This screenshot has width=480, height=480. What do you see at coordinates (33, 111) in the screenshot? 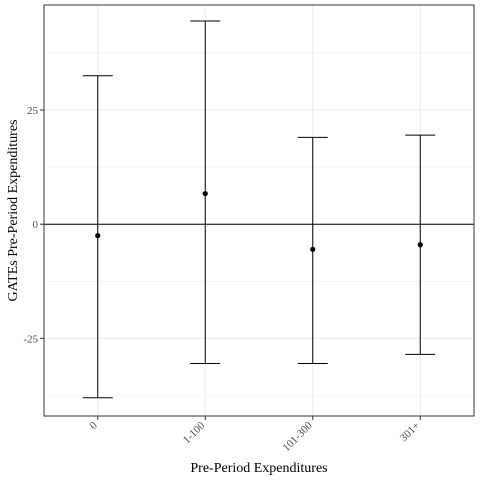
I see `y-tick-label: 25` at bounding box center [33, 111].